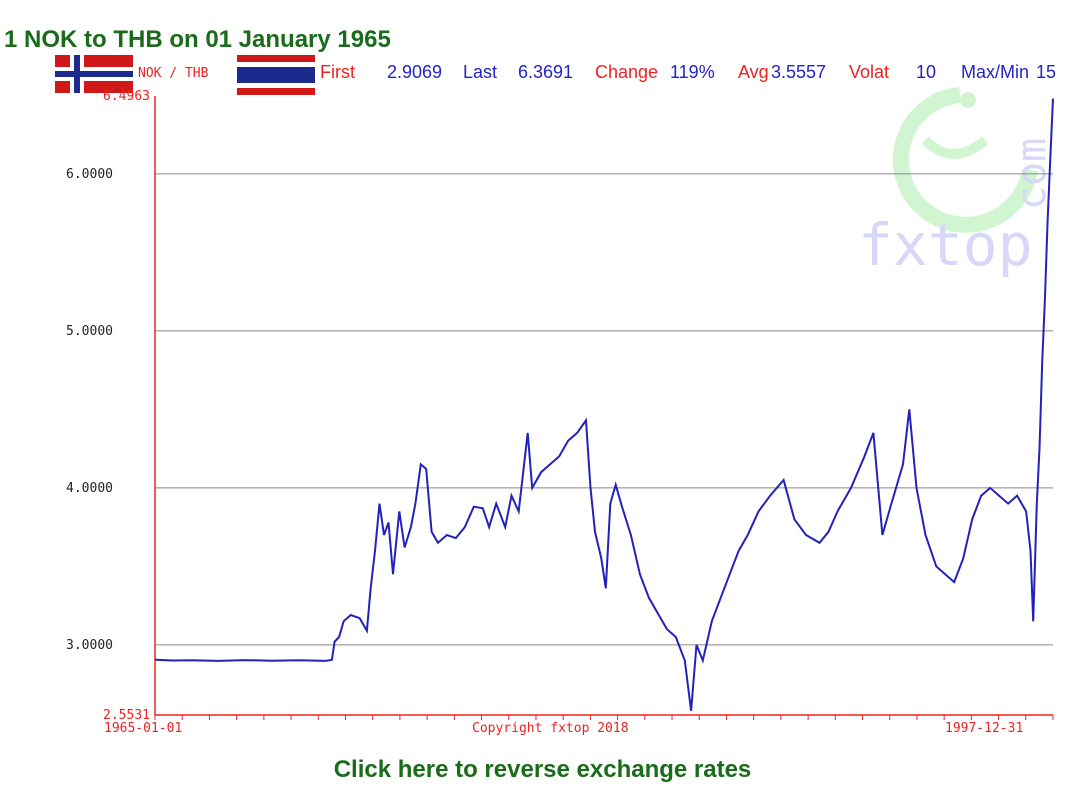  Describe the element at coordinates (126, 715) in the screenshot. I see `y-tick-label: 2.5531` at that location.